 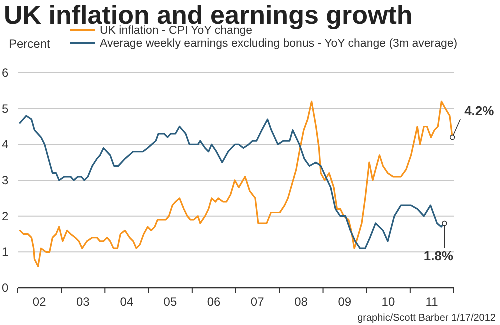 I want to click on y-axis-title: Percent, so click(x=30, y=44).